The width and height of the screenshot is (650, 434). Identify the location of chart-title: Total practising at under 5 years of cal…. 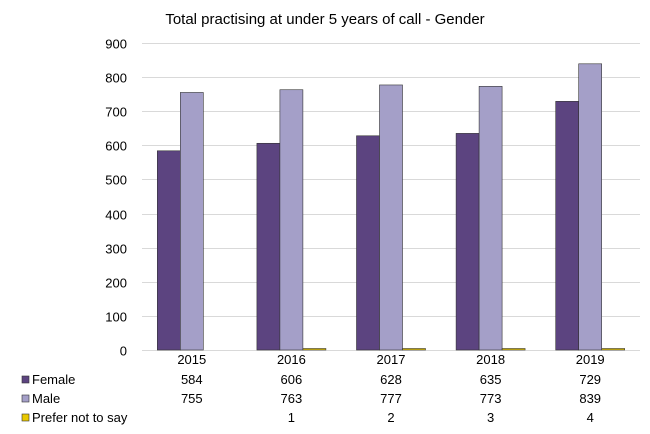
(324, 19).